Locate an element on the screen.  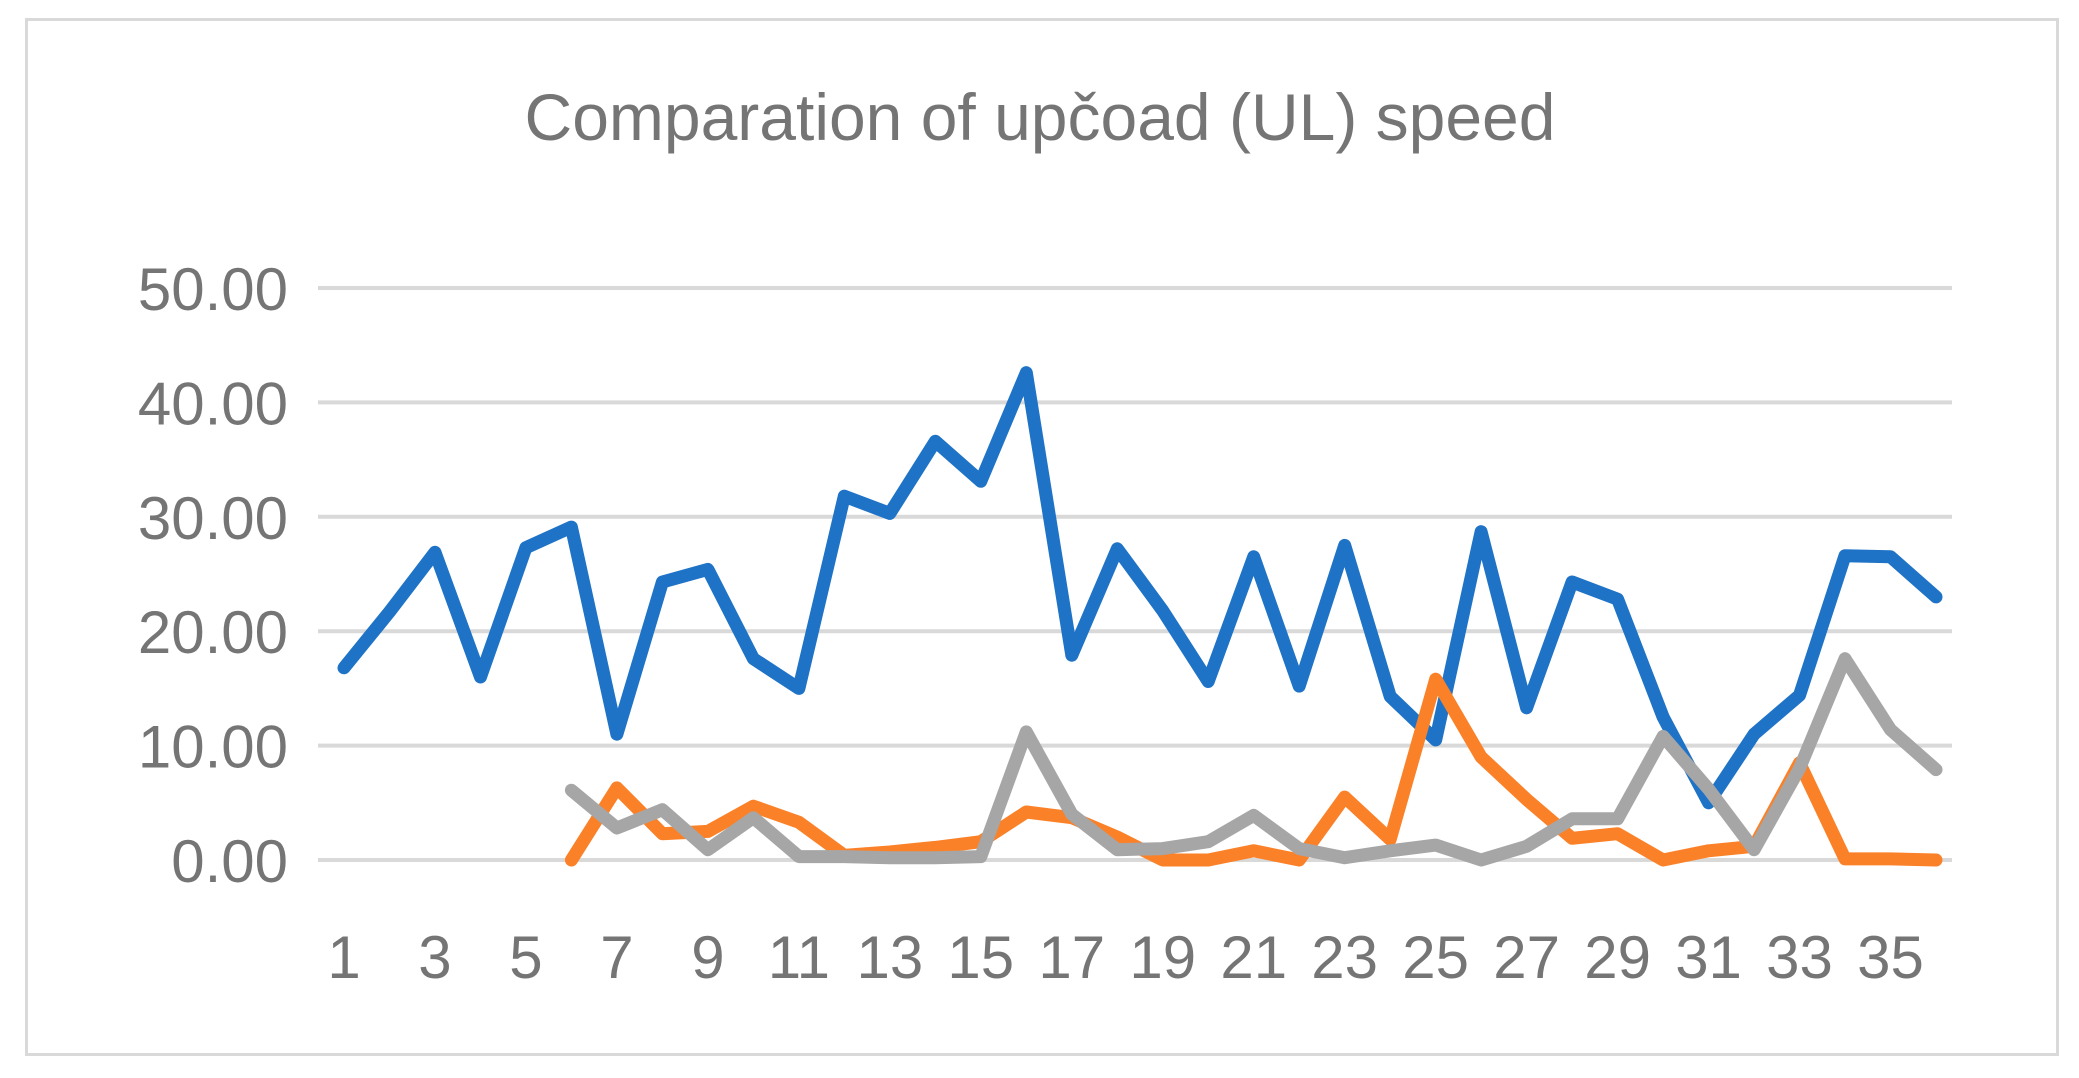
y-tick-label: 20.00 is located at coordinates (213, 632).